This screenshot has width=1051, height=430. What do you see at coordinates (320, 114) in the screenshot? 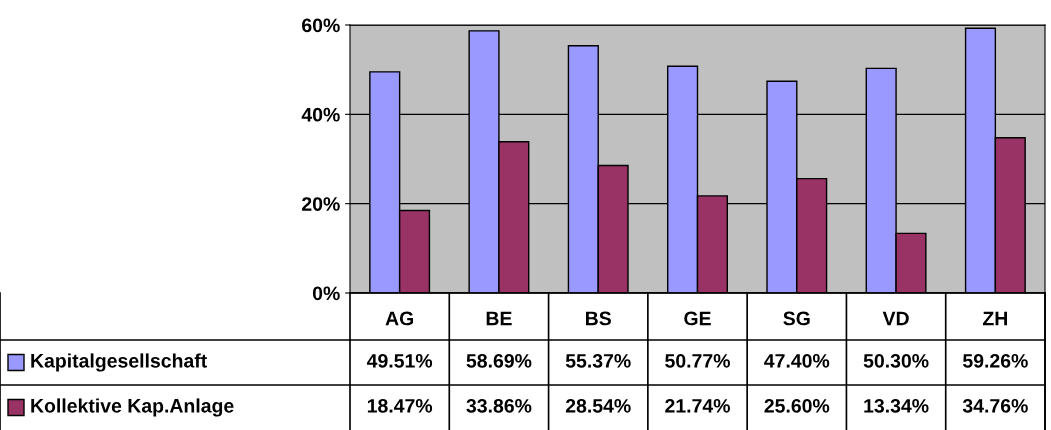
I see `y-tick-label: 40%` at bounding box center [320, 114].